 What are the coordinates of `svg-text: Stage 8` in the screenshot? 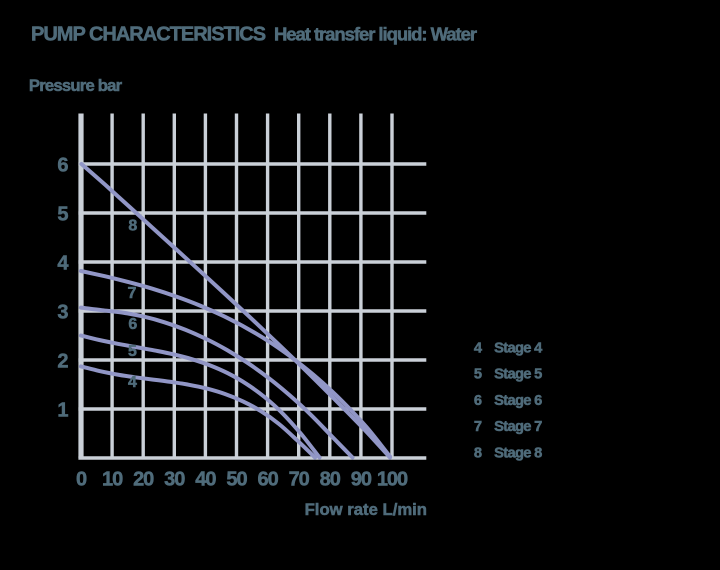 It's located at (518, 454).